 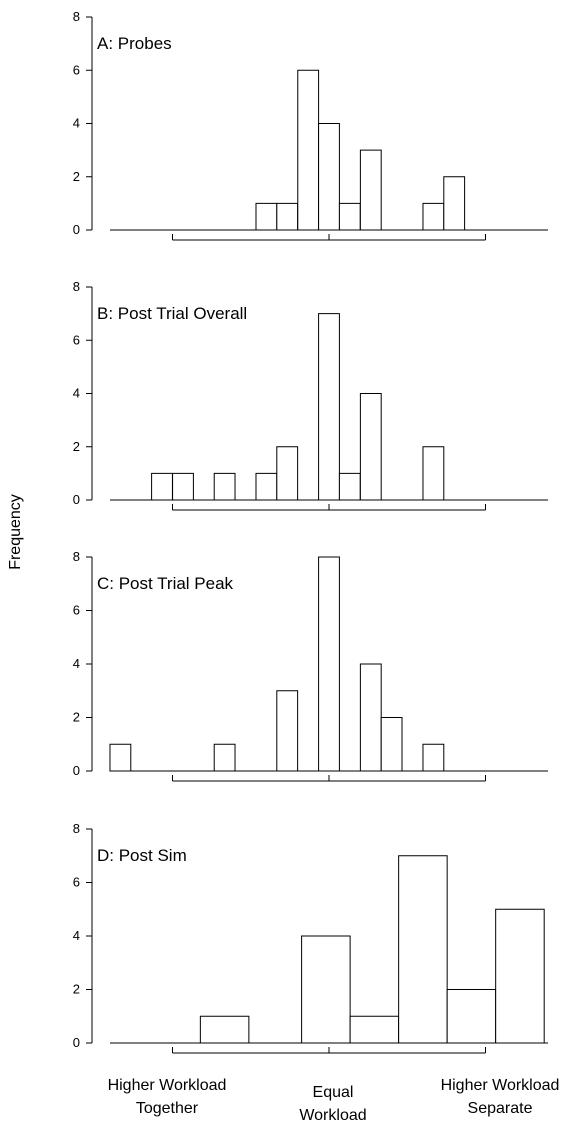 I want to click on panel-title: C: Post Trial Peak, so click(x=165, y=583).